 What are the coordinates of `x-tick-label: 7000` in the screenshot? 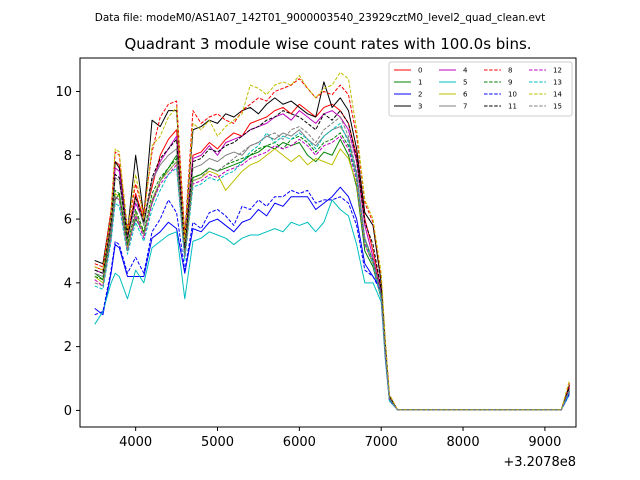 It's located at (381, 442).